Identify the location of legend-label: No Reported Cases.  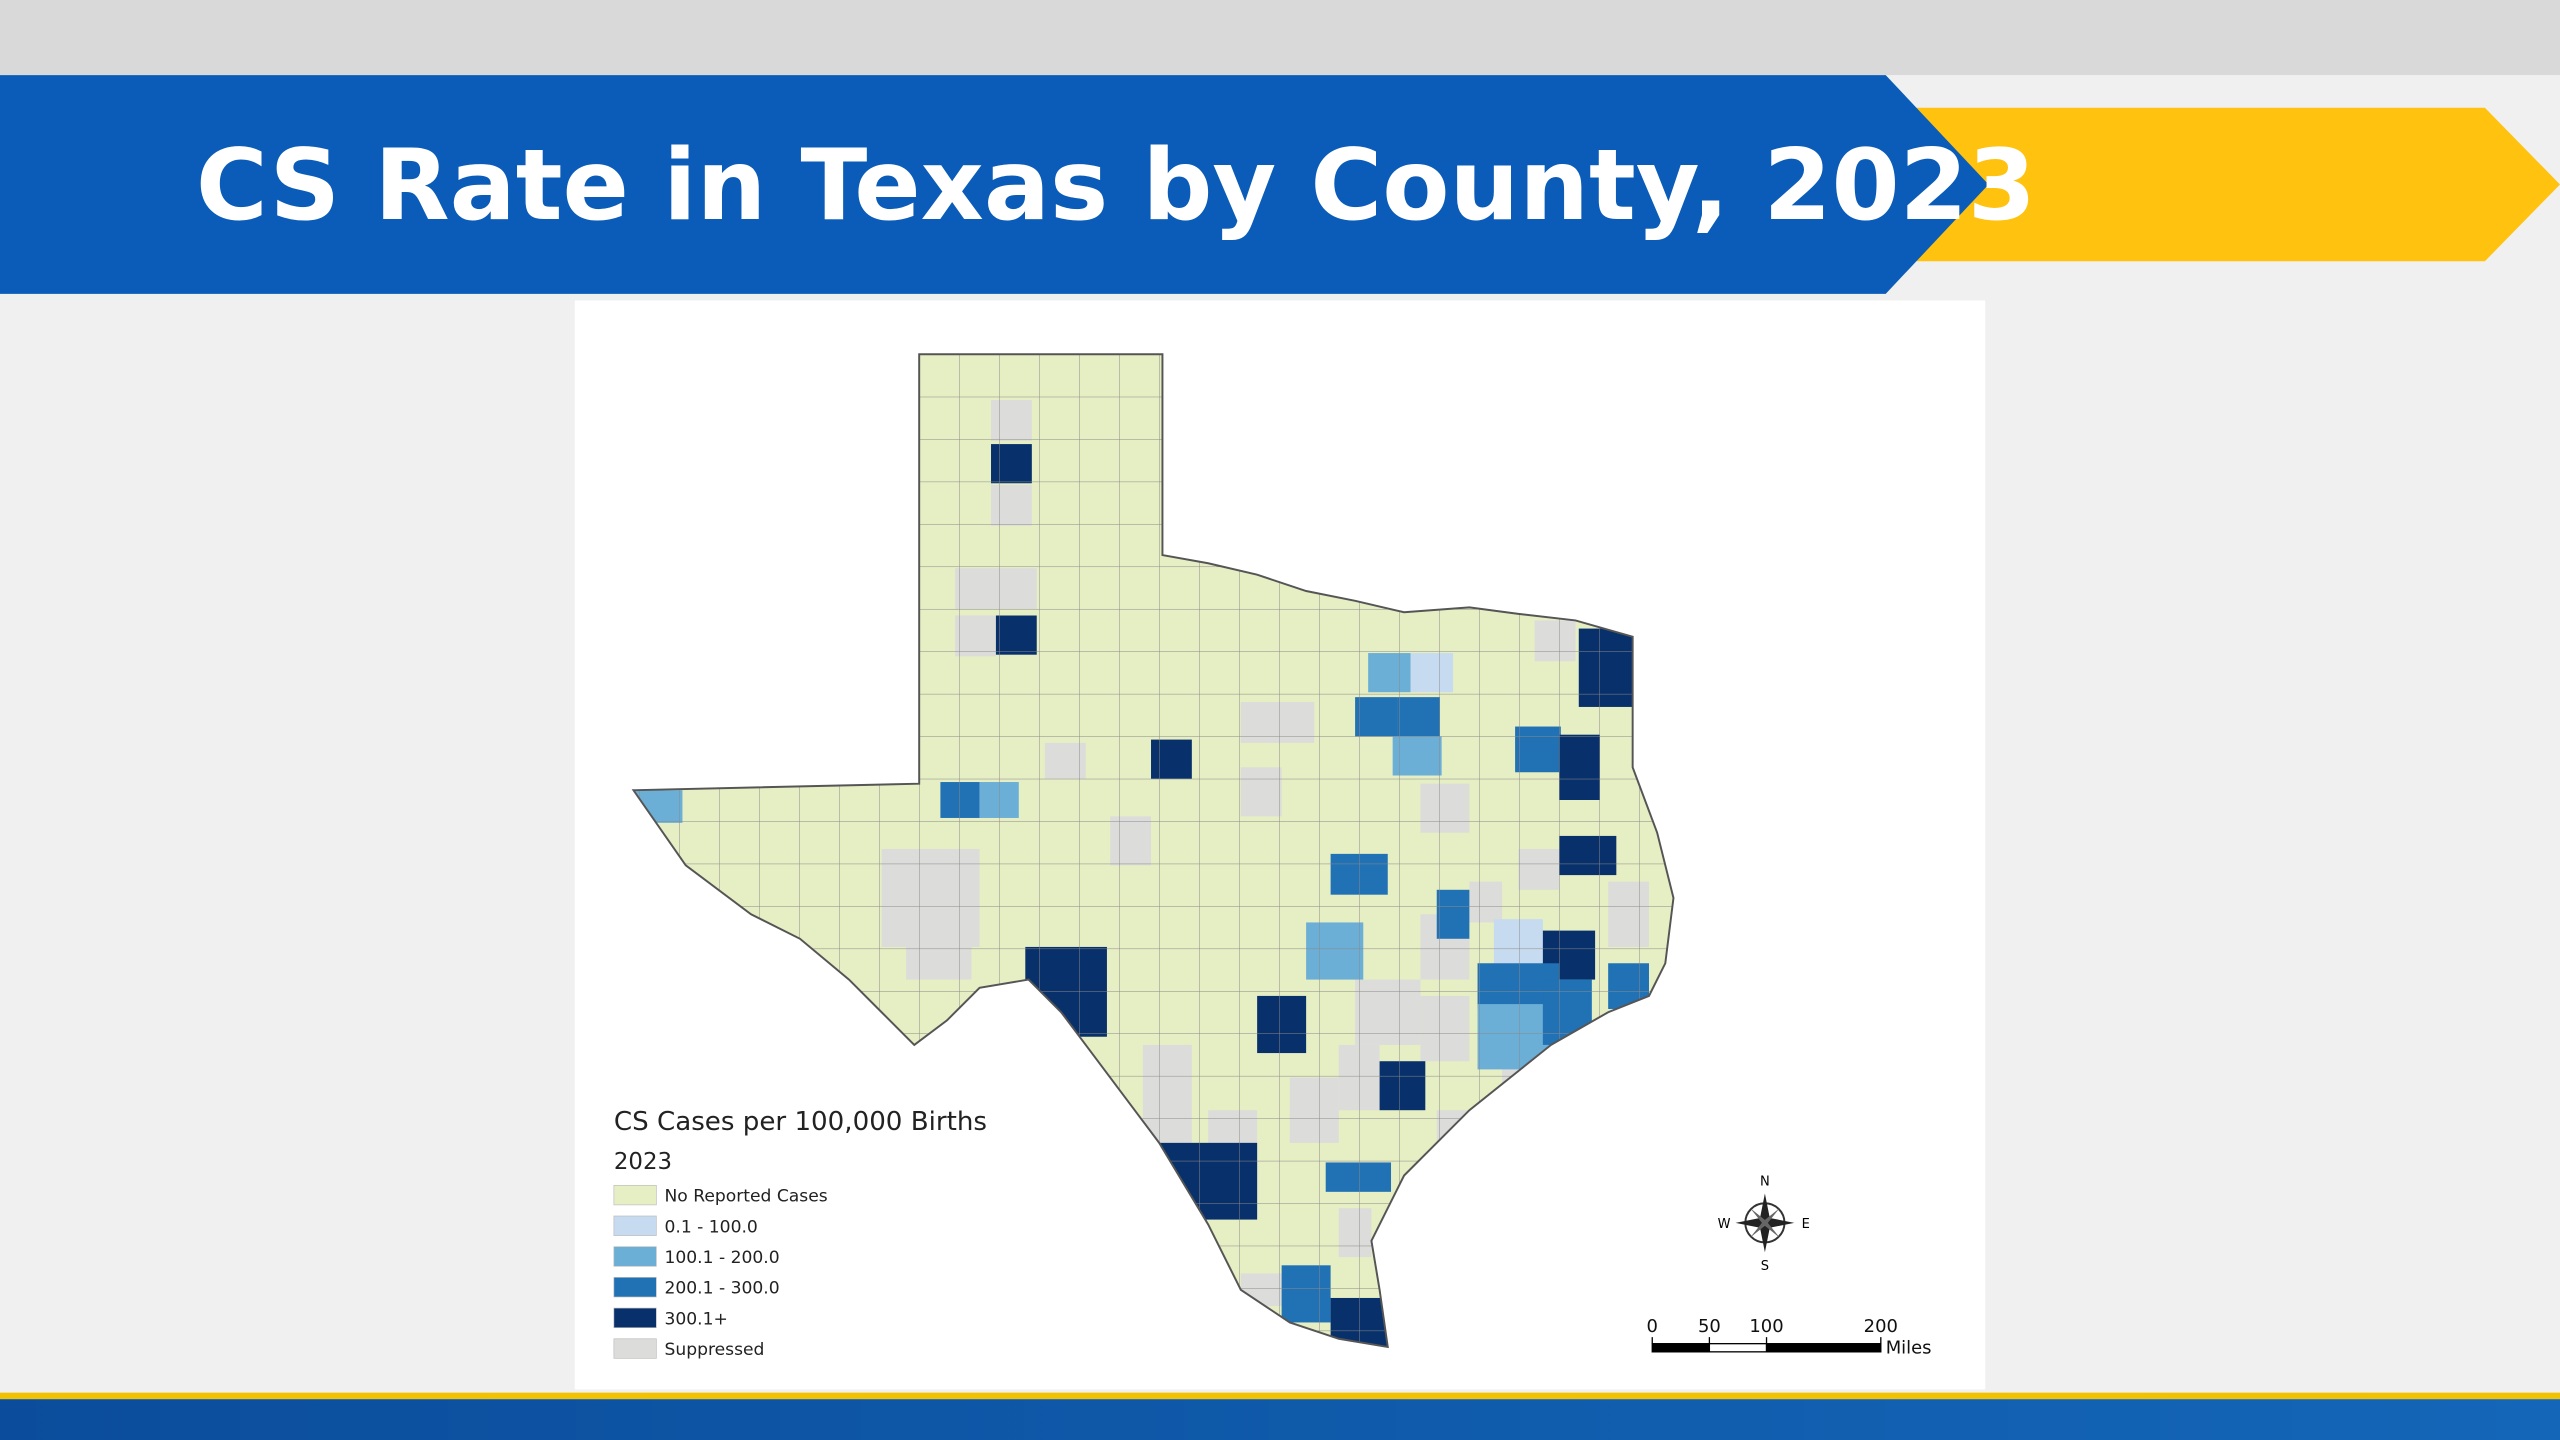
(745, 1197).